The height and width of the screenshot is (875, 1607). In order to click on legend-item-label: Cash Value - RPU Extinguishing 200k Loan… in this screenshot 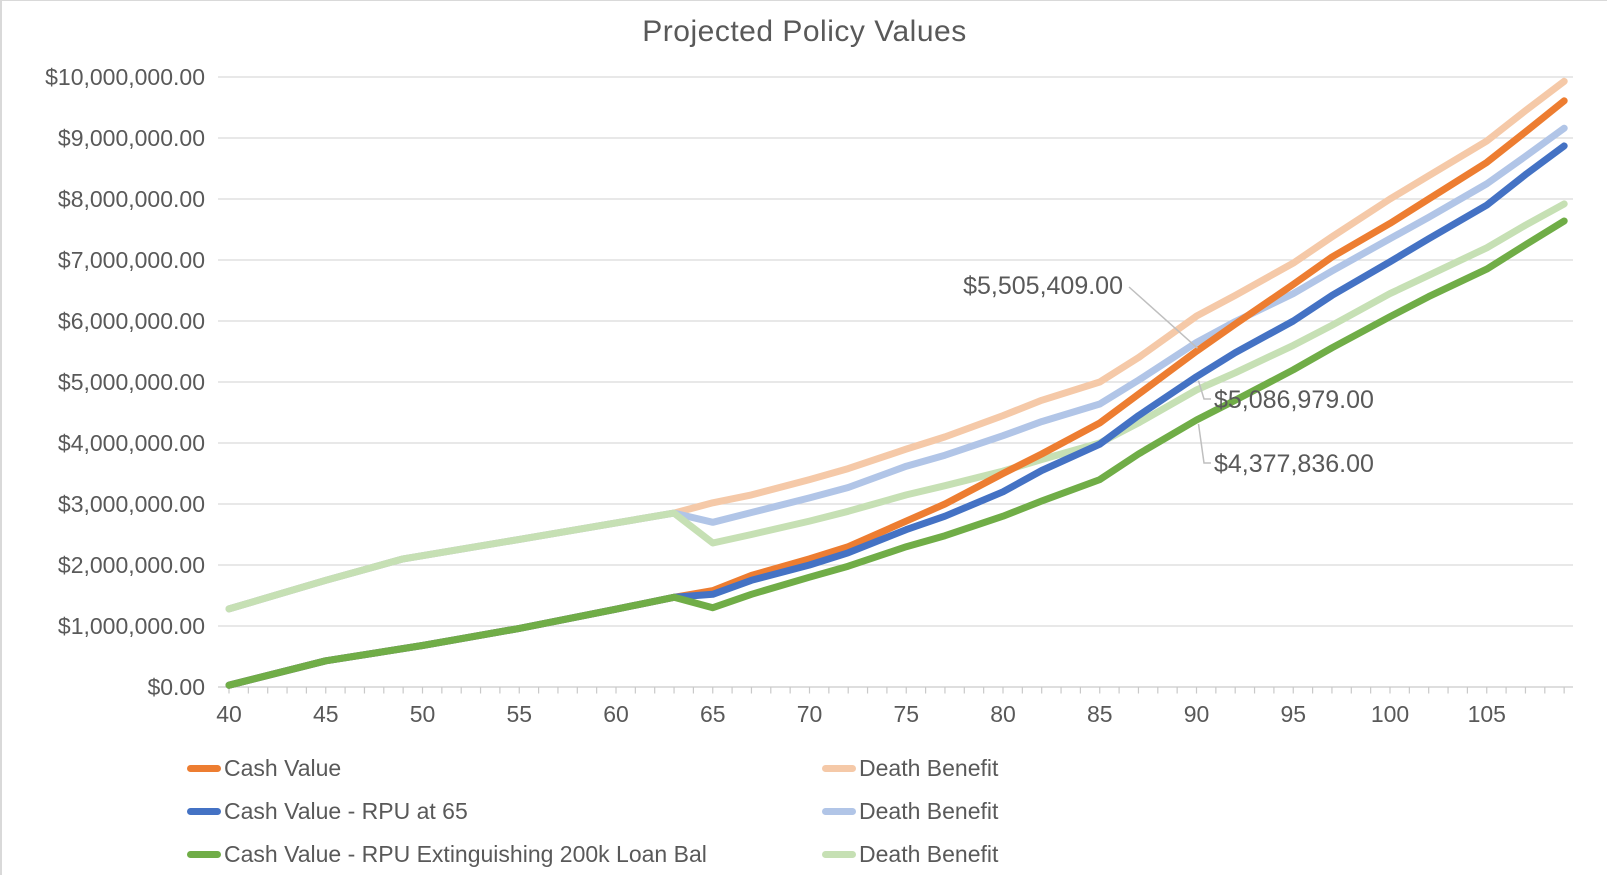, I will do `click(465, 854)`.